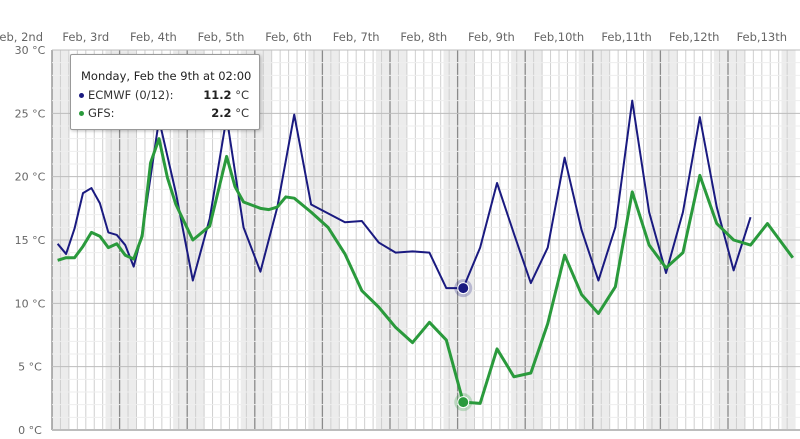 The height and width of the screenshot is (439, 800). What do you see at coordinates (559, 37) in the screenshot?
I see `x-tick-label: Feb,10th` at bounding box center [559, 37].